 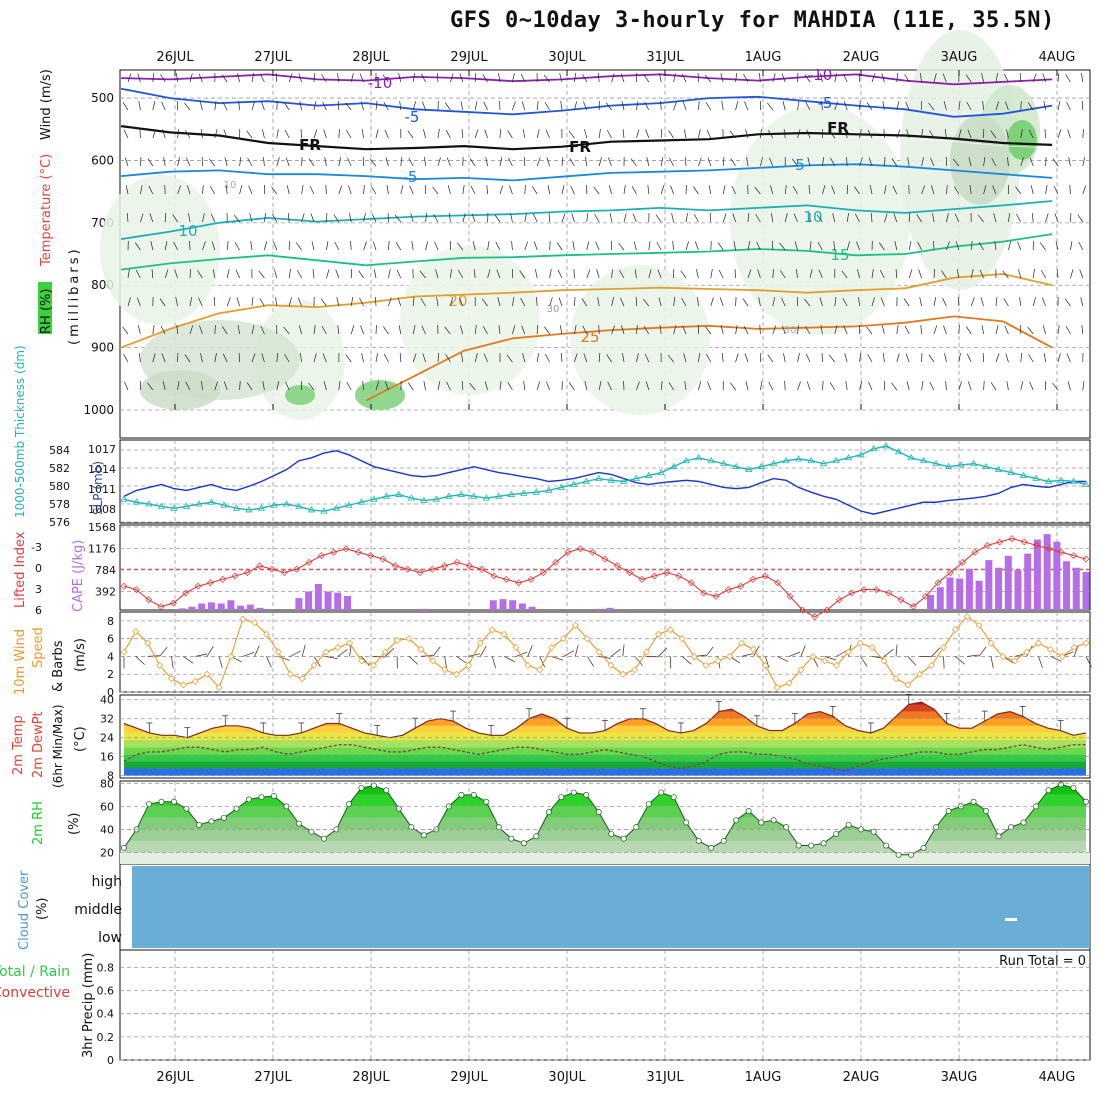 I want to click on contour-label: FR, so click(x=310, y=145).